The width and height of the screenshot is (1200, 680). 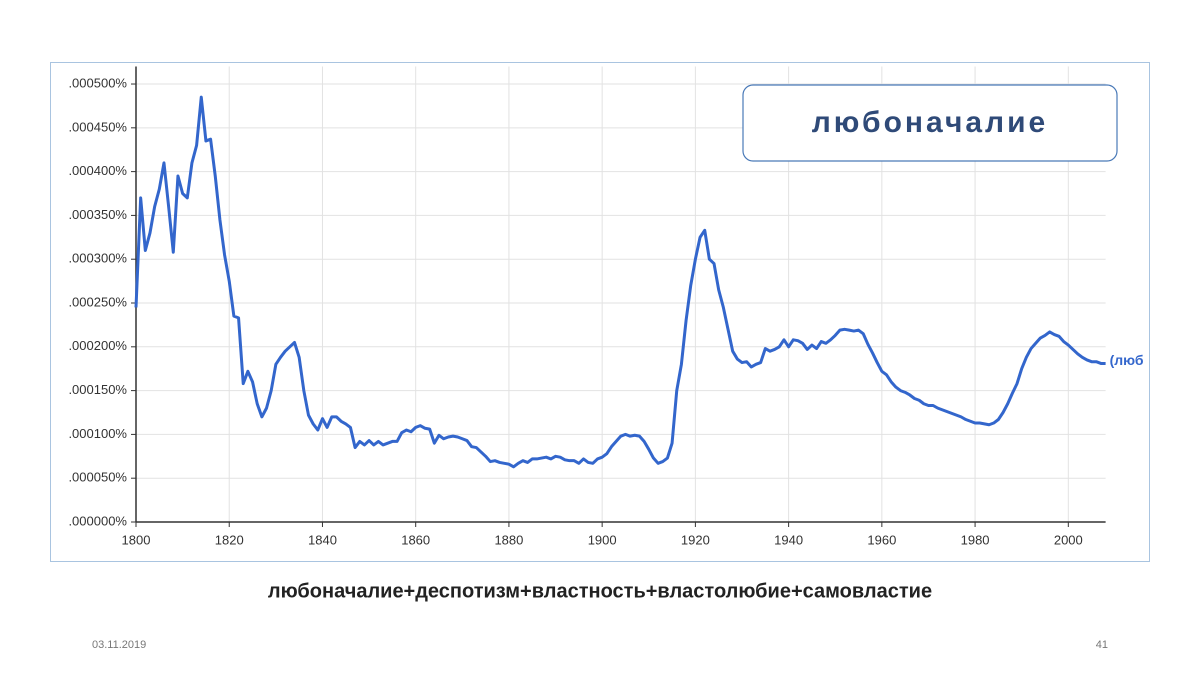 What do you see at coordinates (508, 539) in the screenshot?
I see `x-tick-label: 1880` at bounding box center [508, 539].